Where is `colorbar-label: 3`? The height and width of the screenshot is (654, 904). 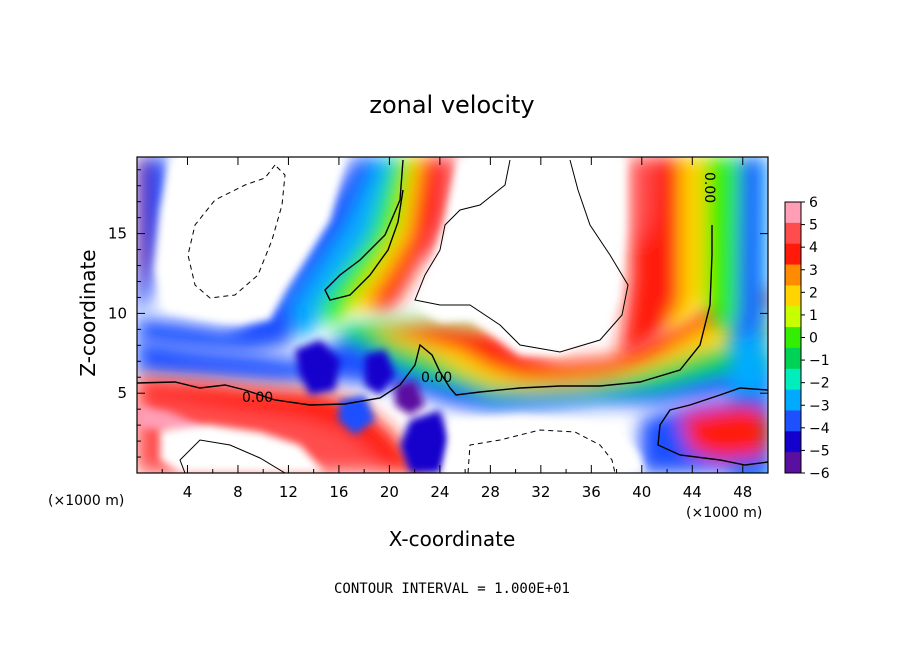
colorbar-label: 3 is located at coordinates (813, 271).